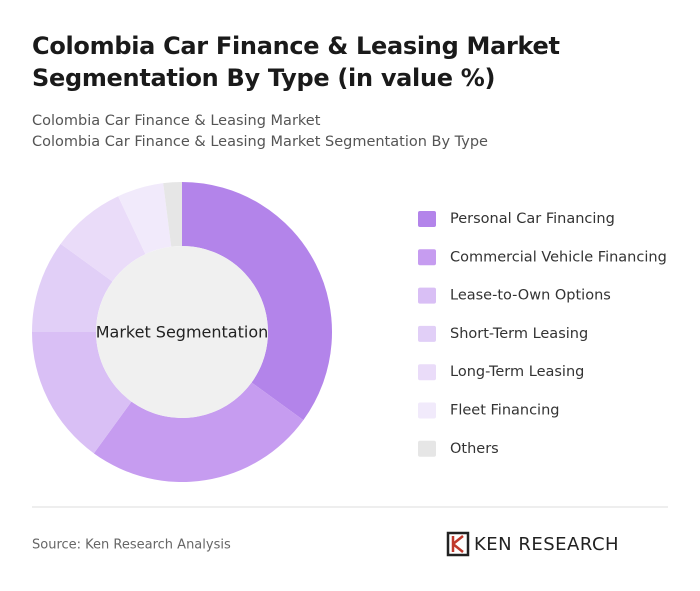 This screenshot has width=700, height=591. I want to click on legend-label: Short-Term Leasing, so click(519, 334).